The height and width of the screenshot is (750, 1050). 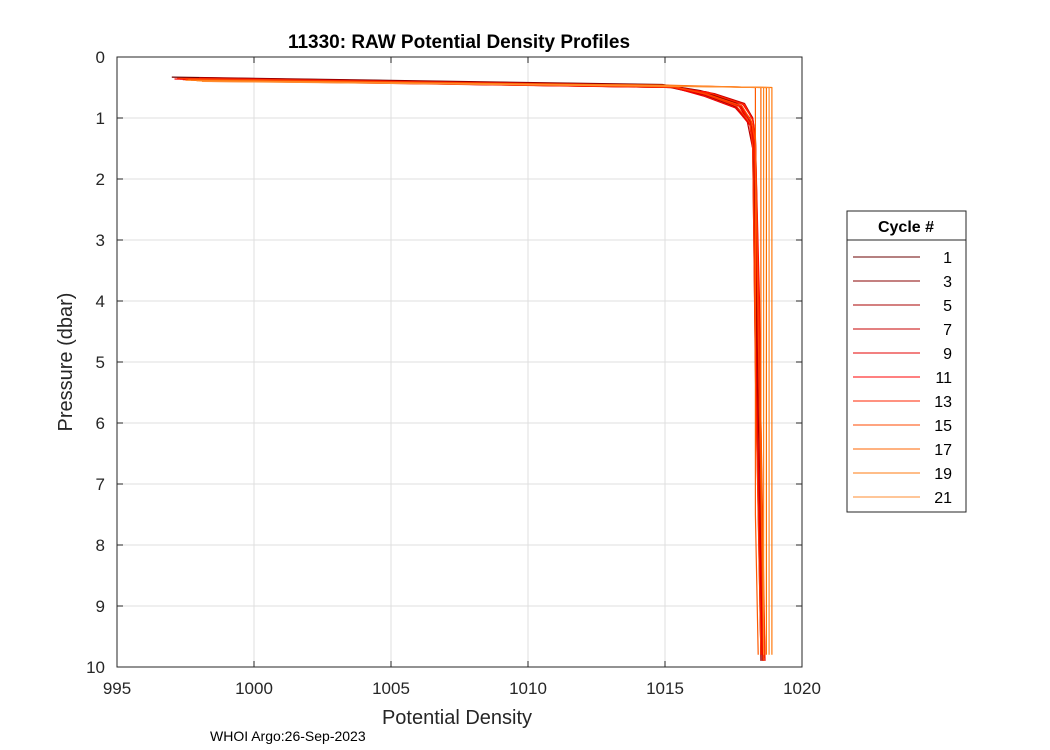 What do you see at coordinates (100, 545) in the screenshot?
I see `y-tick-label: 8` at bounding box center [100, 545].